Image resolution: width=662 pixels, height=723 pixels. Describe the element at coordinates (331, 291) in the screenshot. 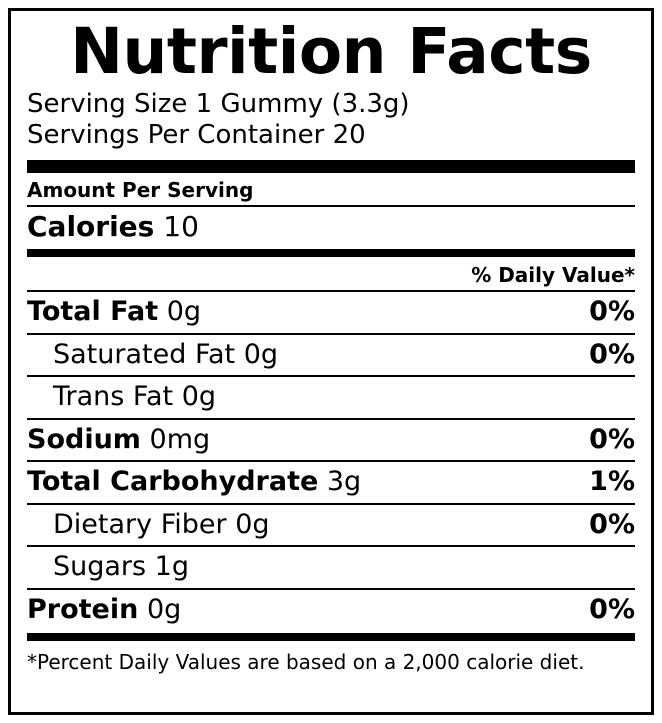

I see `divider-above-total-fat` at that location.